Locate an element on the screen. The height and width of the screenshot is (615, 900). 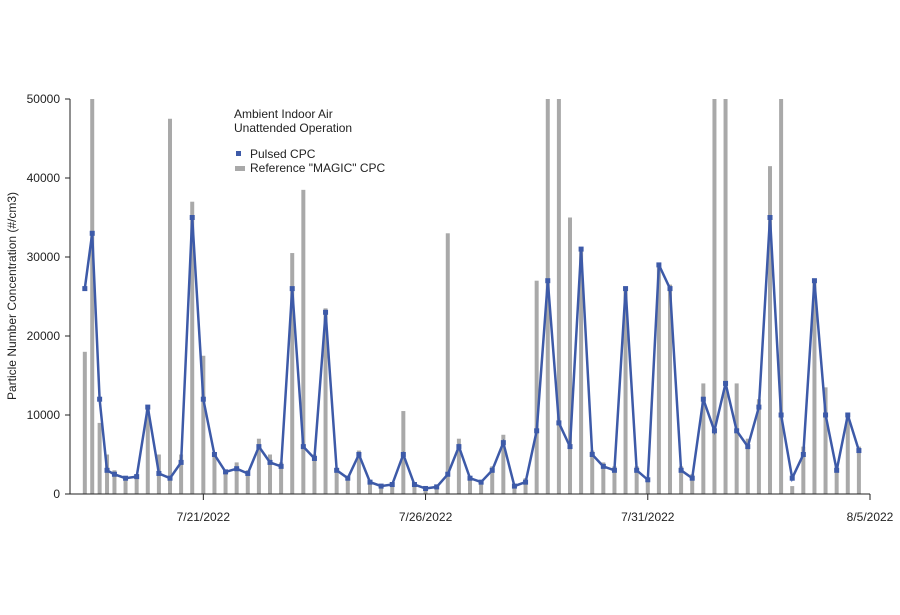
x-tick-label: 7/31/2022 is located at coordinates (648, 517).